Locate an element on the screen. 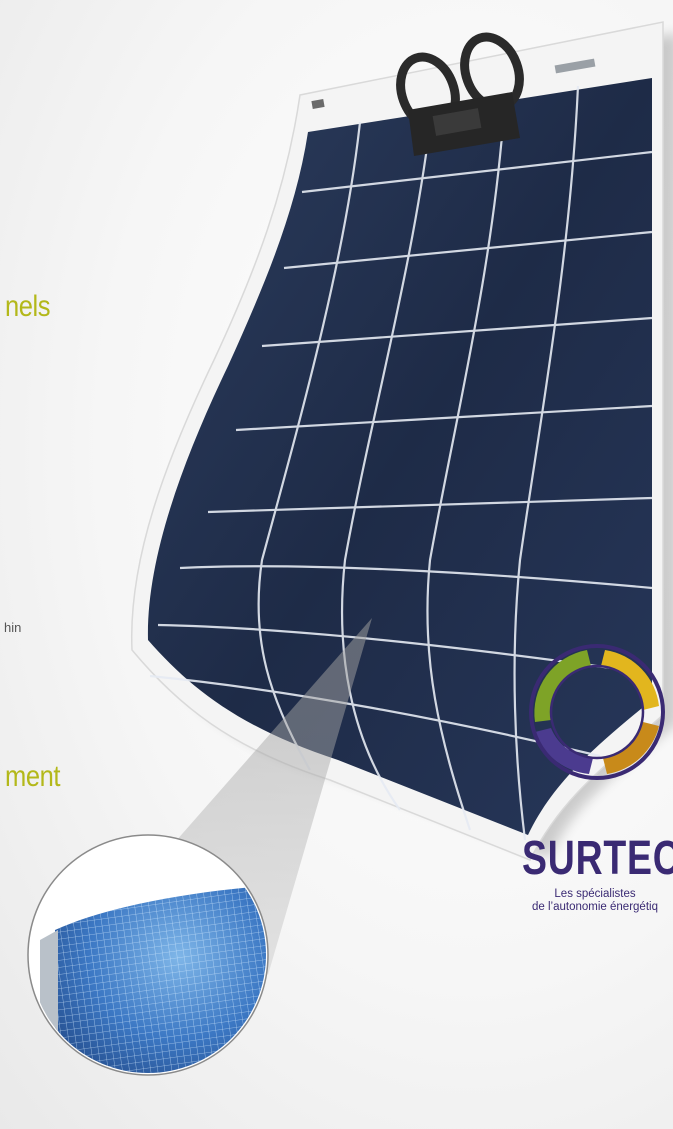  cell-closeup is located at coordinates (148, 955).